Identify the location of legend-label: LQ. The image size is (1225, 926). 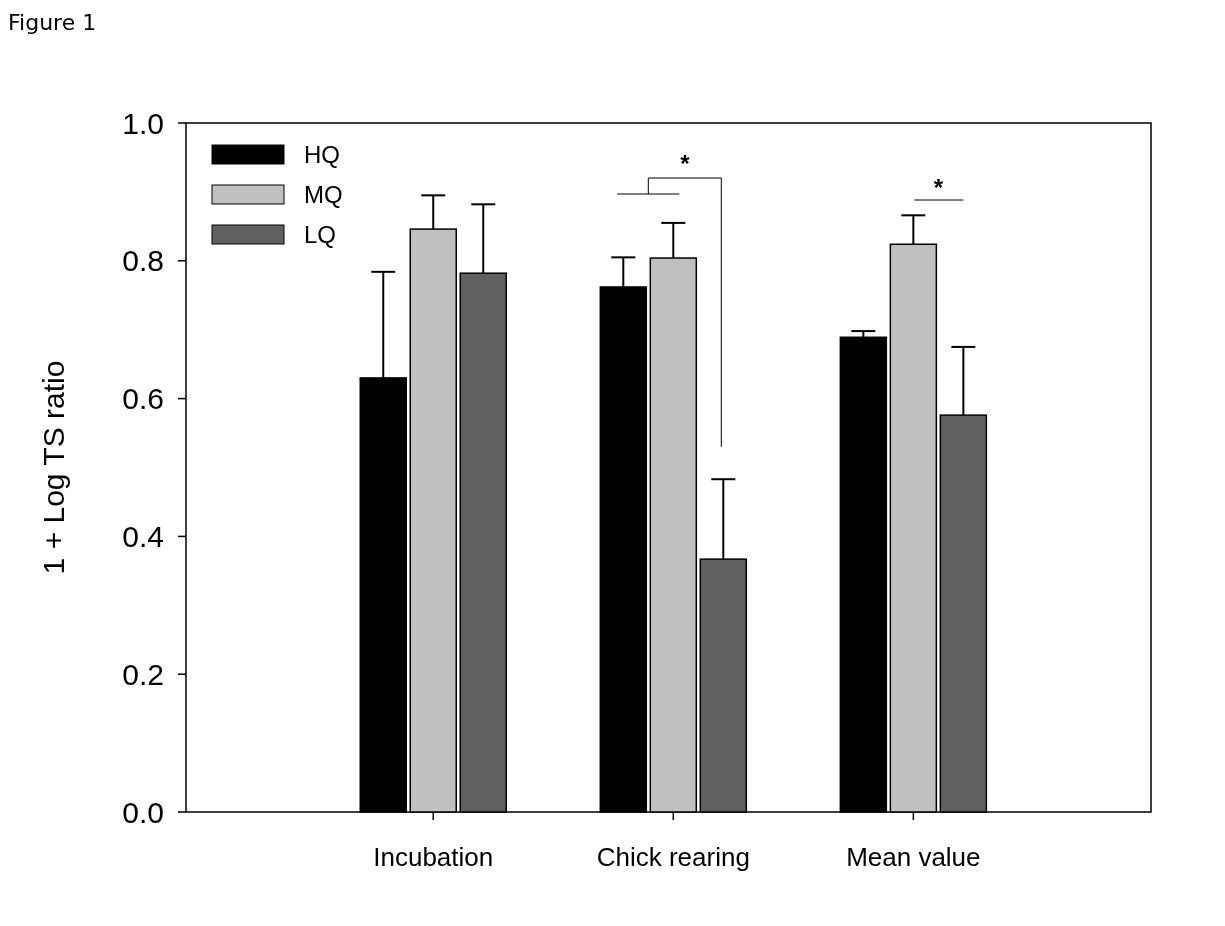
(320, 235).